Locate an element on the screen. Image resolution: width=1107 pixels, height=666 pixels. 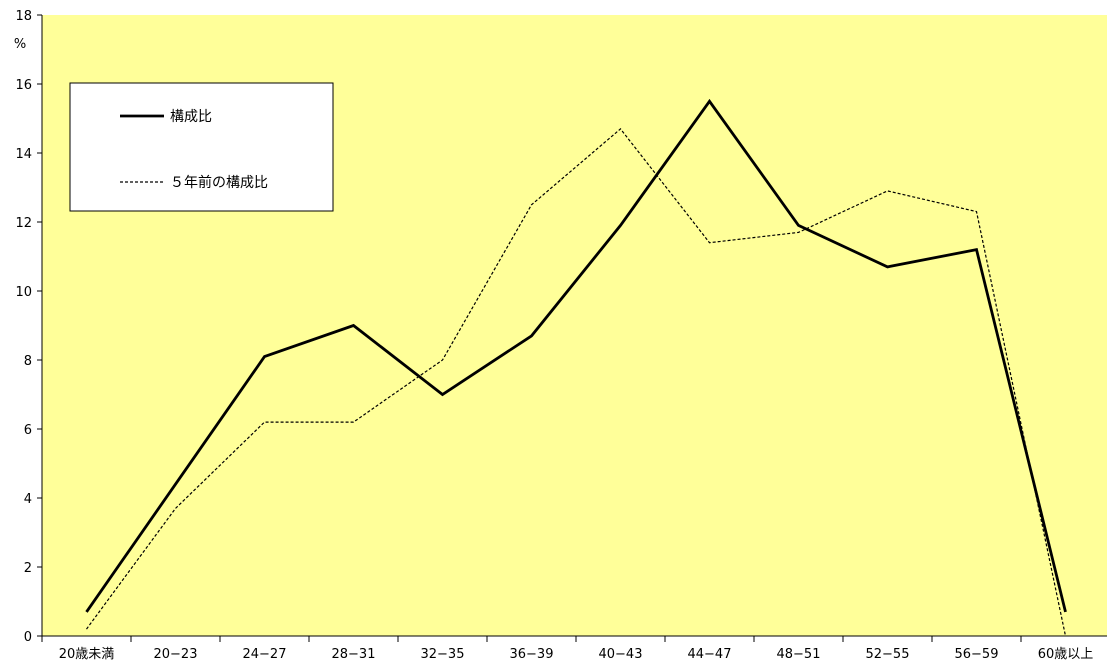
x-tick-label: 28−31 is located at coordinates (354, 654).